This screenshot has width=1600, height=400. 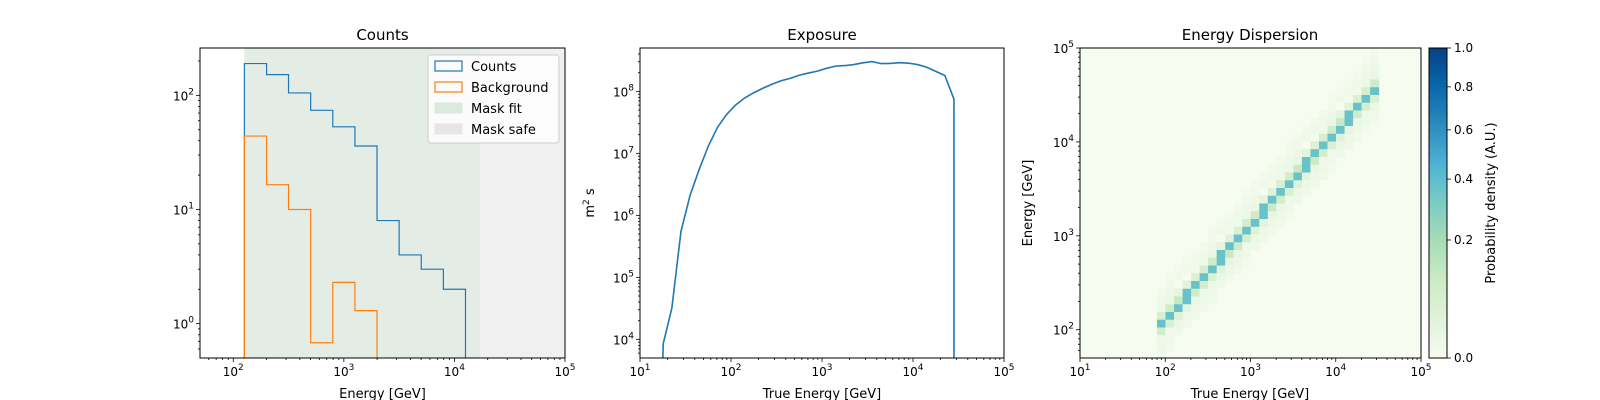 I want to click on legend-swatch-mask-fit, so click(x=448, y=108).